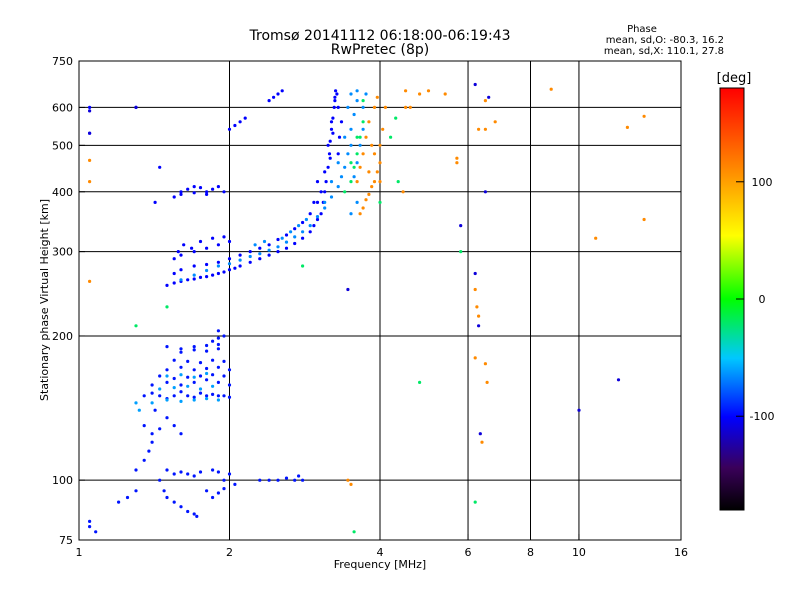  Describe the element at coordinates (530, 552) in the screenshot. I see `x-tick-label: 8` at that location.